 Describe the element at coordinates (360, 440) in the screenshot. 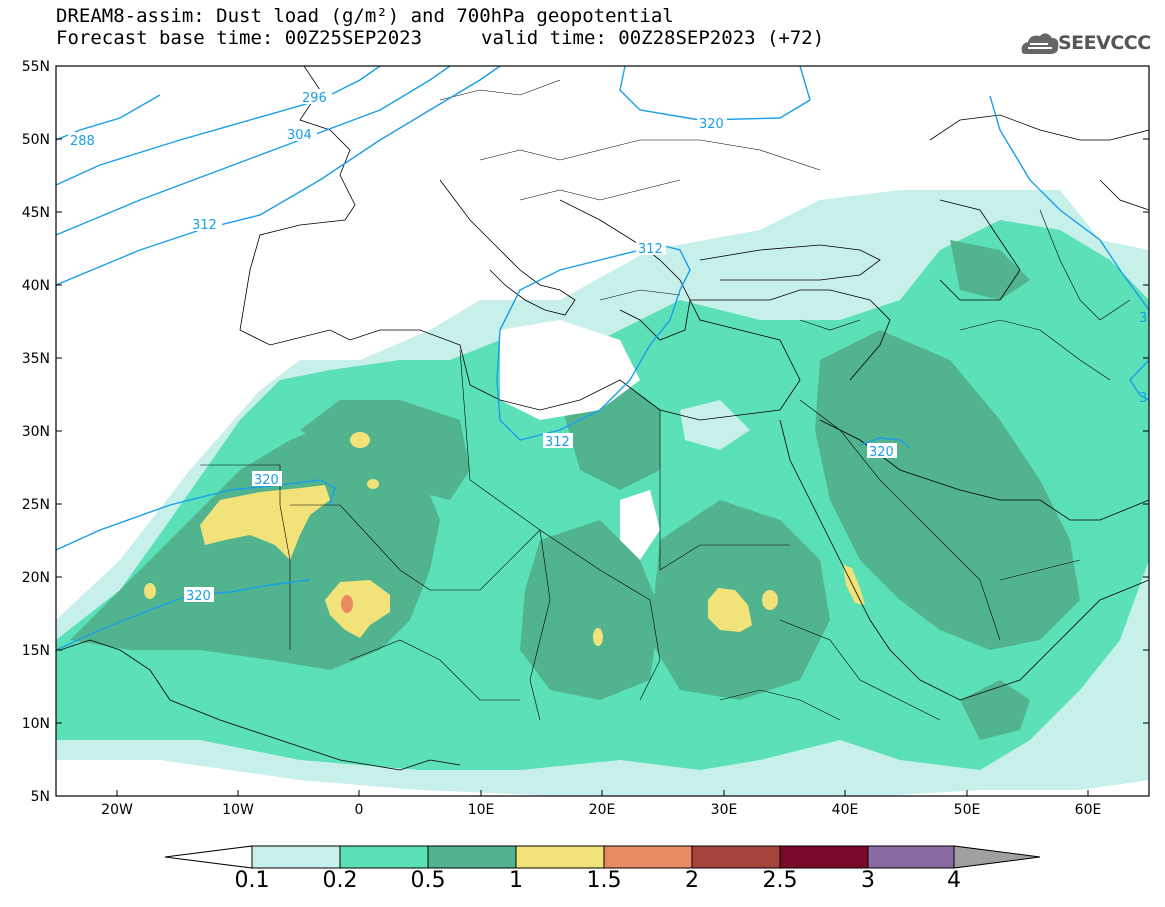

I see `dust-region-1d` at that location.